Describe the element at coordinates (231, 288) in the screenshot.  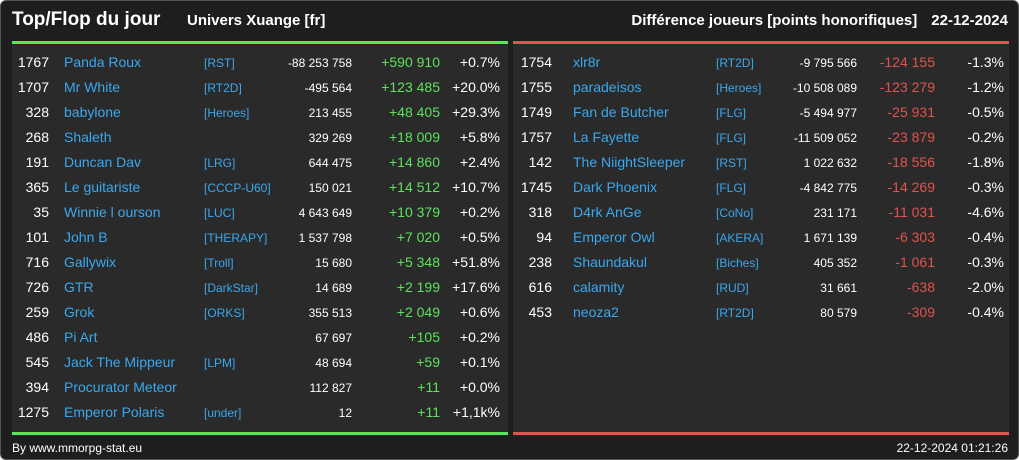
I see `alliance-tag-link: [DarkStar]` at that location.